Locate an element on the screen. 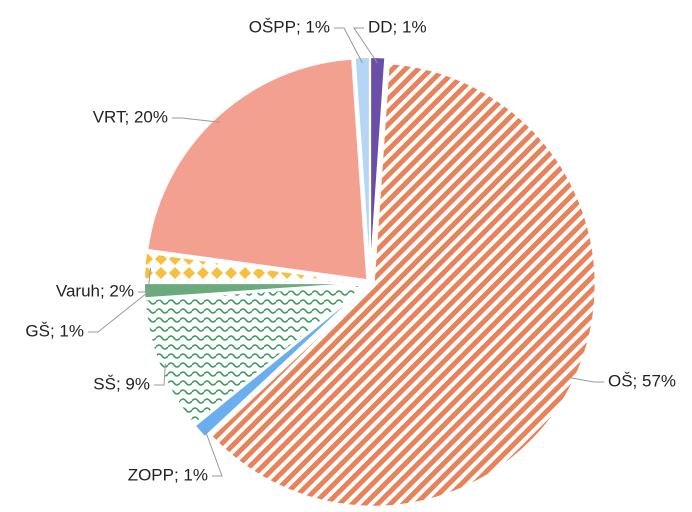 This screenshot has height=512, width=692. slice-label: ZOPP; 1% is located at coordinates (168, 474).